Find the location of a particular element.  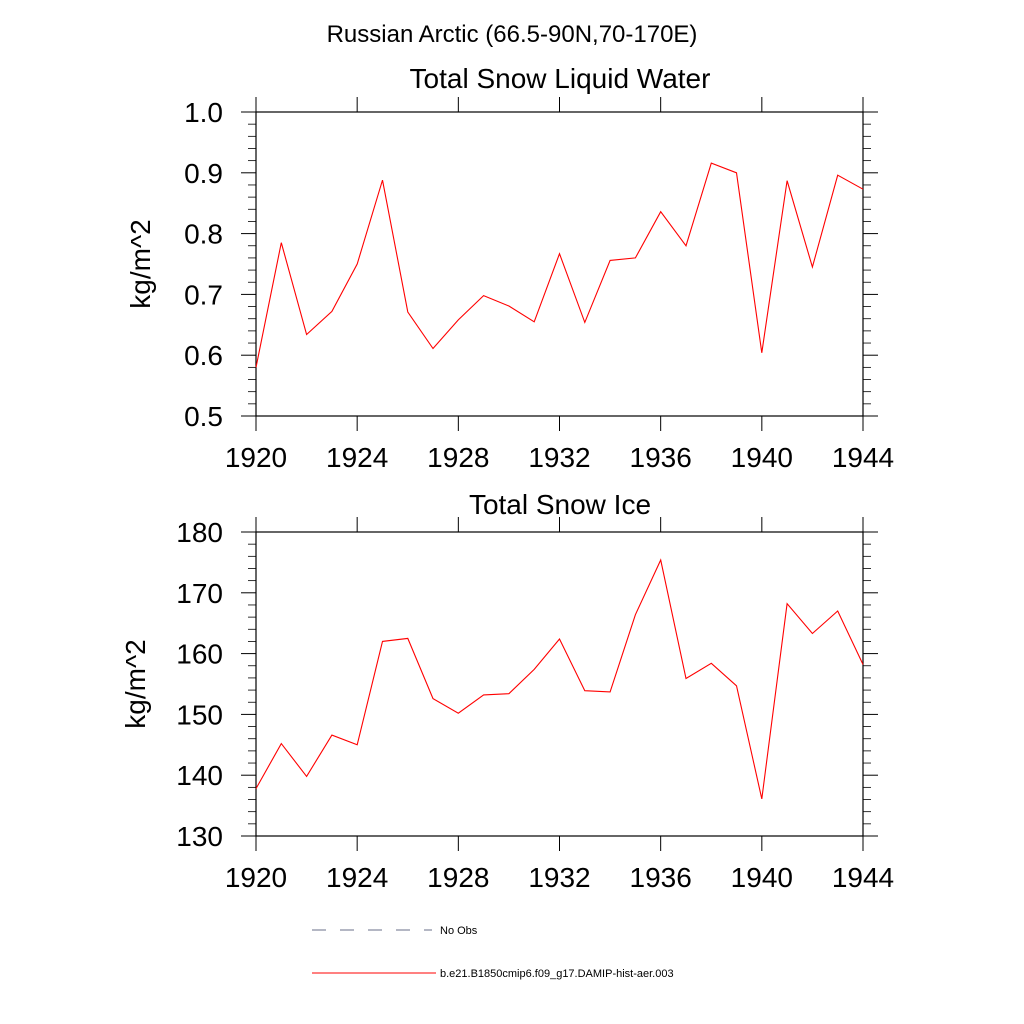

panel-title: Total Snow Liquid Water is located at coordinates (560, 78).